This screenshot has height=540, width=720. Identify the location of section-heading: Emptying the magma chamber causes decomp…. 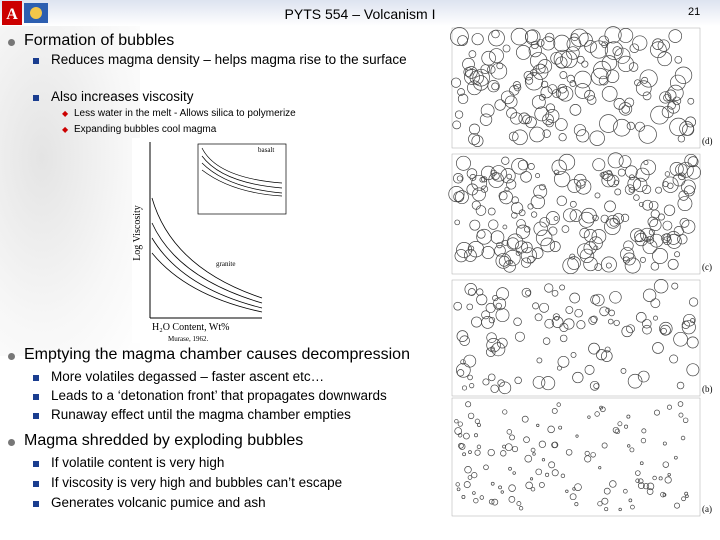
(217, 354).